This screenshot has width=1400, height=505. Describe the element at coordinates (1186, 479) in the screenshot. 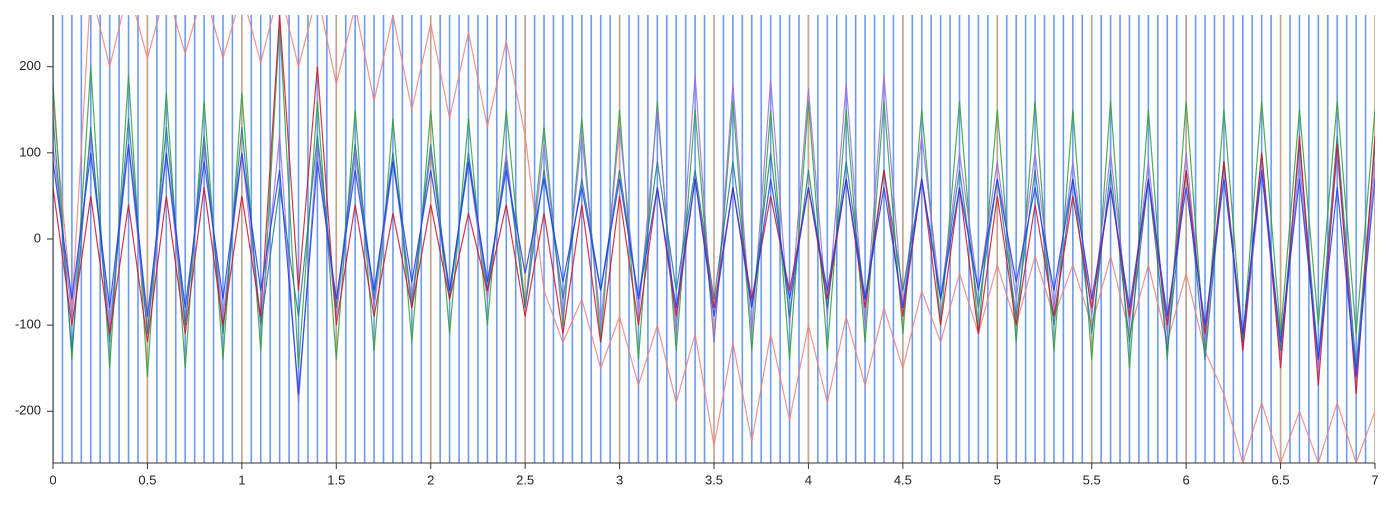

I see `x-tick-label: 6` at that location.